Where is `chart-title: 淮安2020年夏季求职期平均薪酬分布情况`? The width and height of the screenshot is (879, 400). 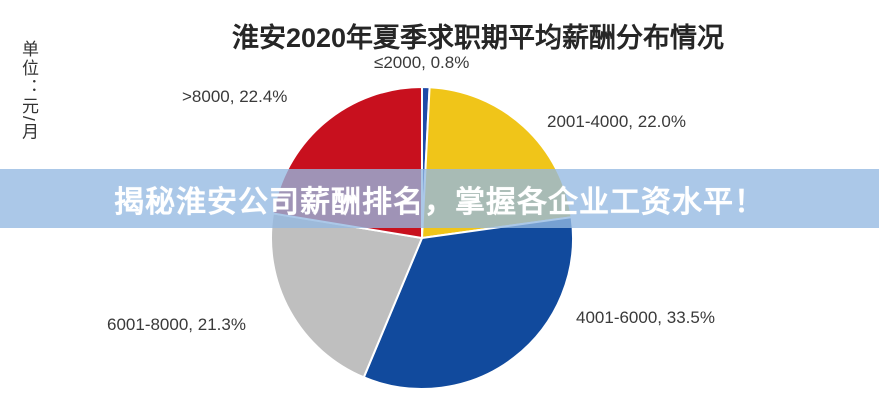 chart-title: 淮安2020年夏季求职期平均薪酬分布情况 is located at coordinates (478, 38).